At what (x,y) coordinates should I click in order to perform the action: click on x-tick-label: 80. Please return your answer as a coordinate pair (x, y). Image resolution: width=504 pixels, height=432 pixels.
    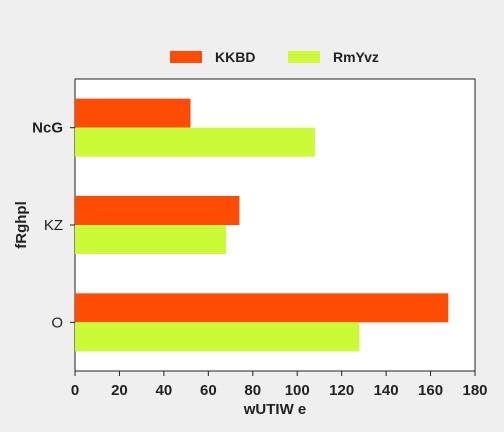
    Looking at the image, I should click on (252, 390).